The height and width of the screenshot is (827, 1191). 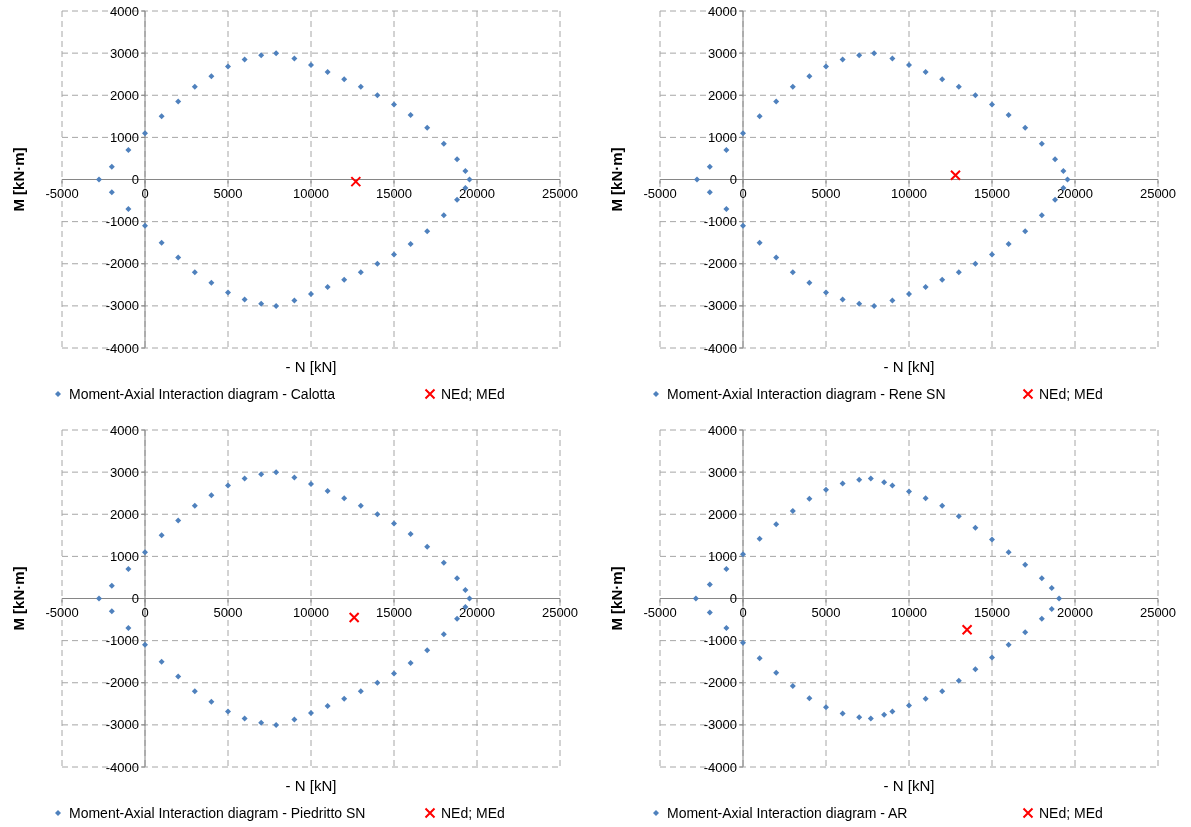 What do you see at coordinates (311, 612) in the screenshot?
I see `x-tick-label: 10000` at bounding box center [311, 612].